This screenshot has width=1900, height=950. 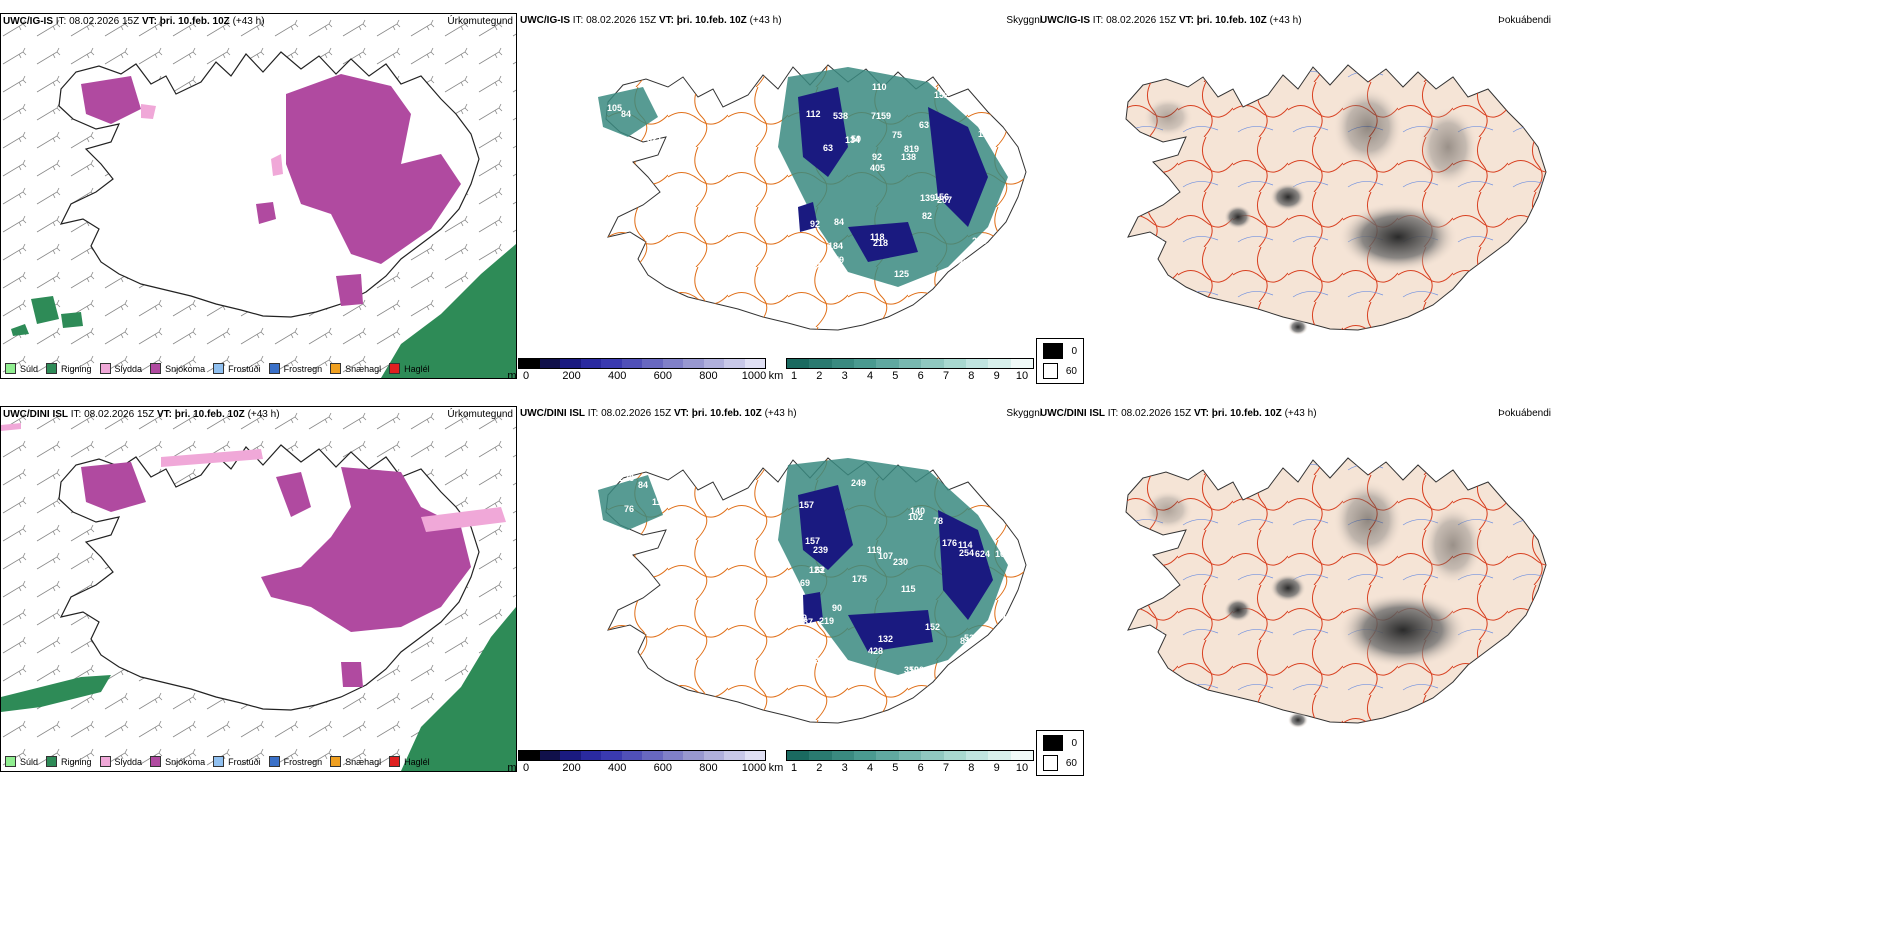 What do you see at coordinates (655, 92) in the screenshot?
I see `visibility-value-label: 119` at bounding box center [655, 92].